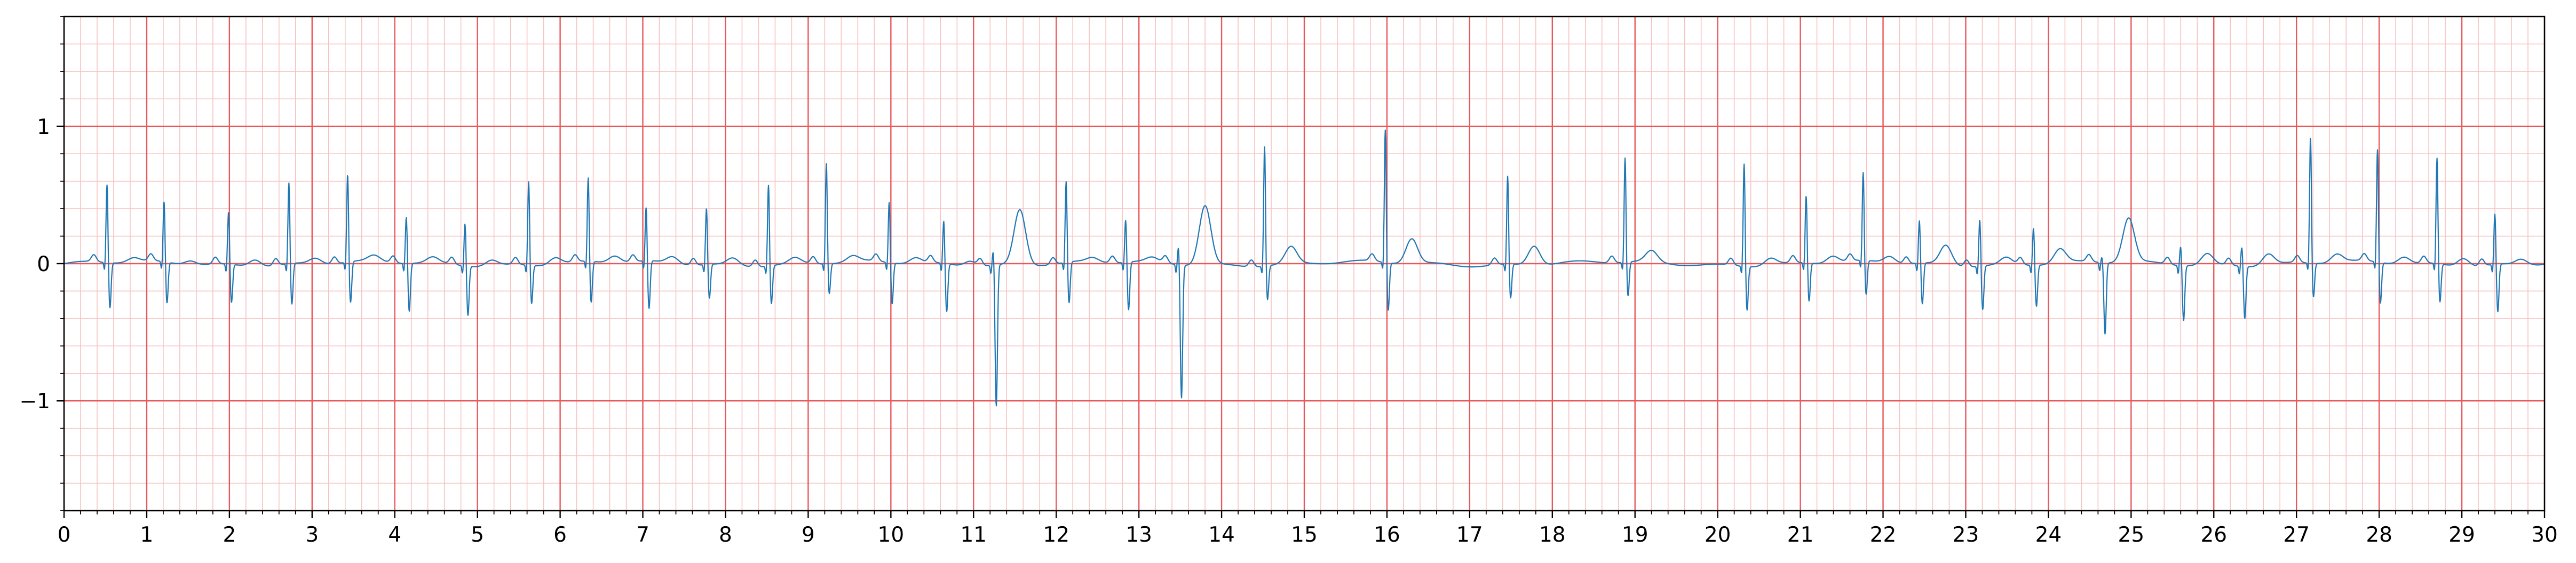 The width and height of the screenshot is (2576, 563). I want to click on x-tick-label: 26, so click(2213, 535).